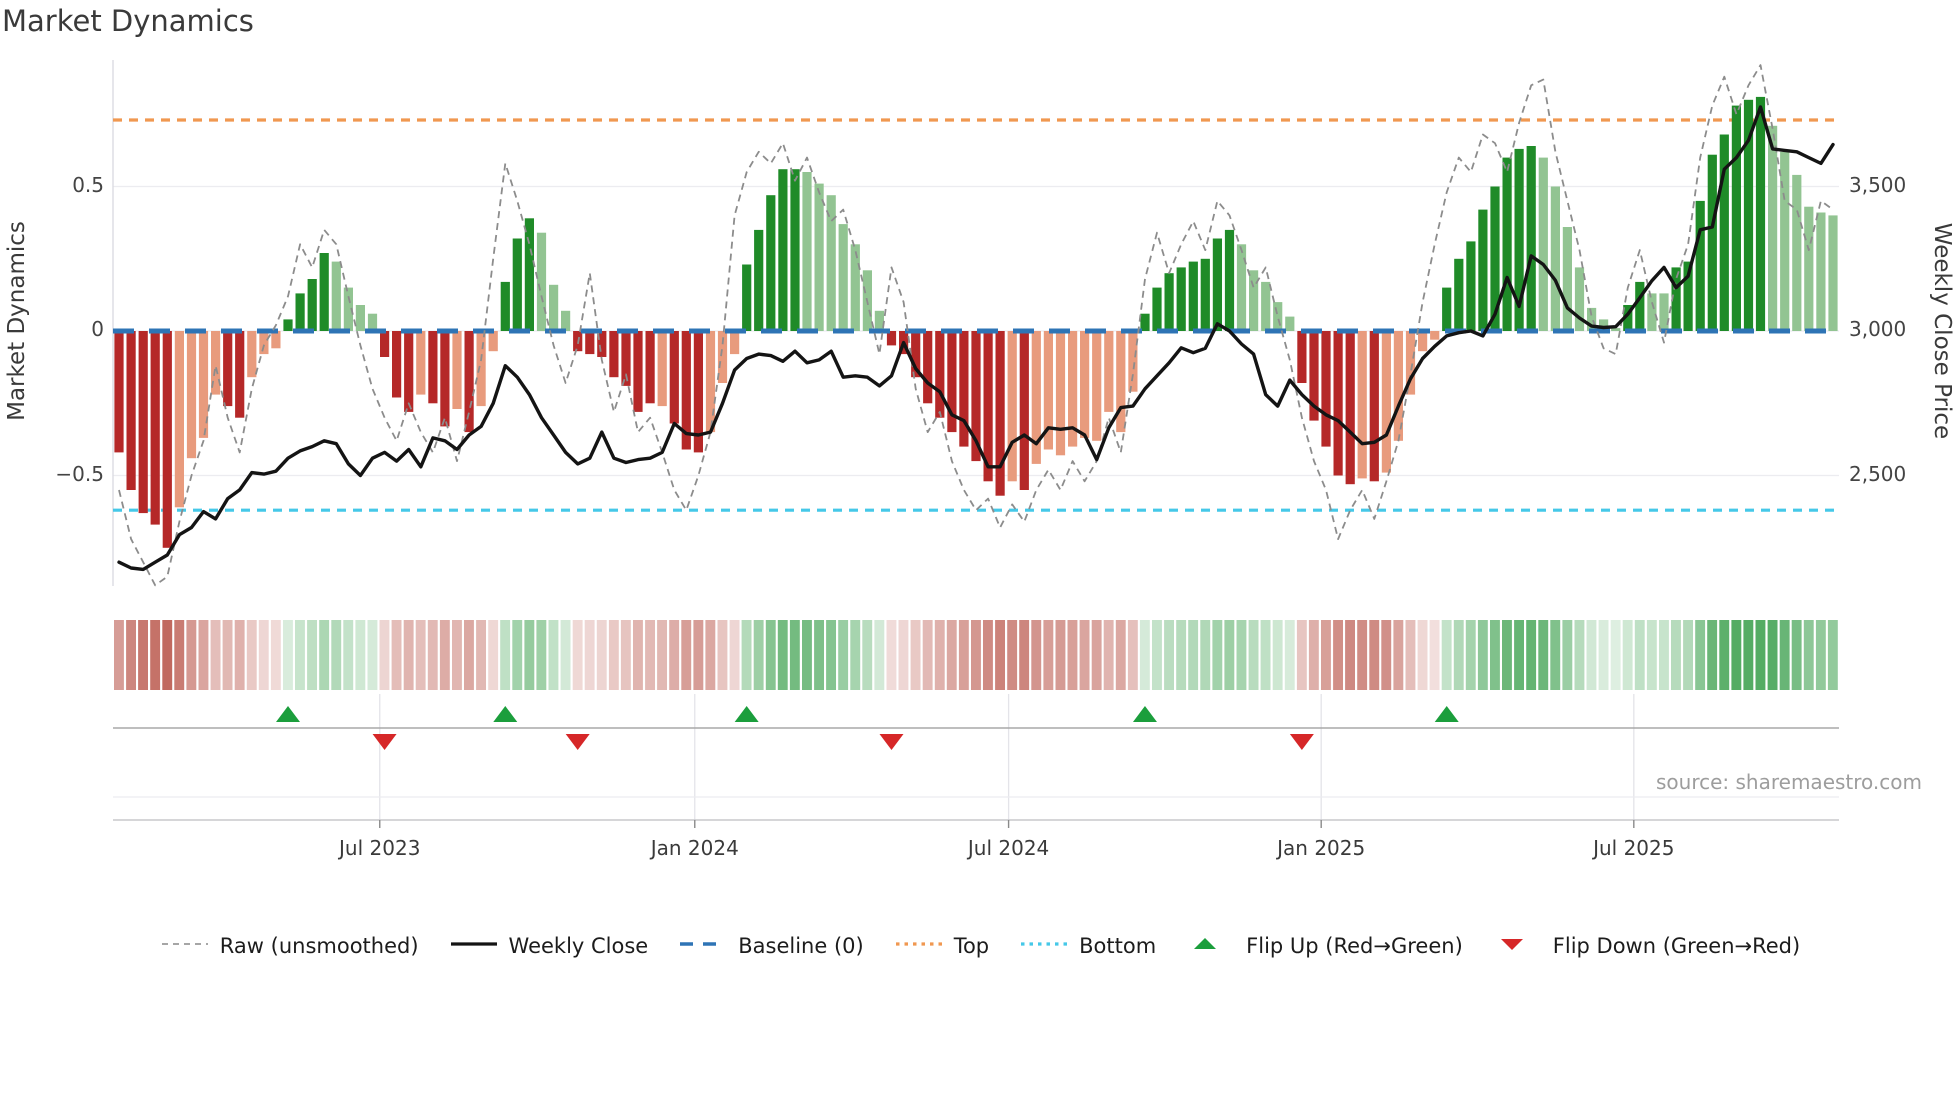 The height and width of the screenshot is (1102, 1960). I want to click on source-credit: source: sharemaestro.com, so click(1789, 782).